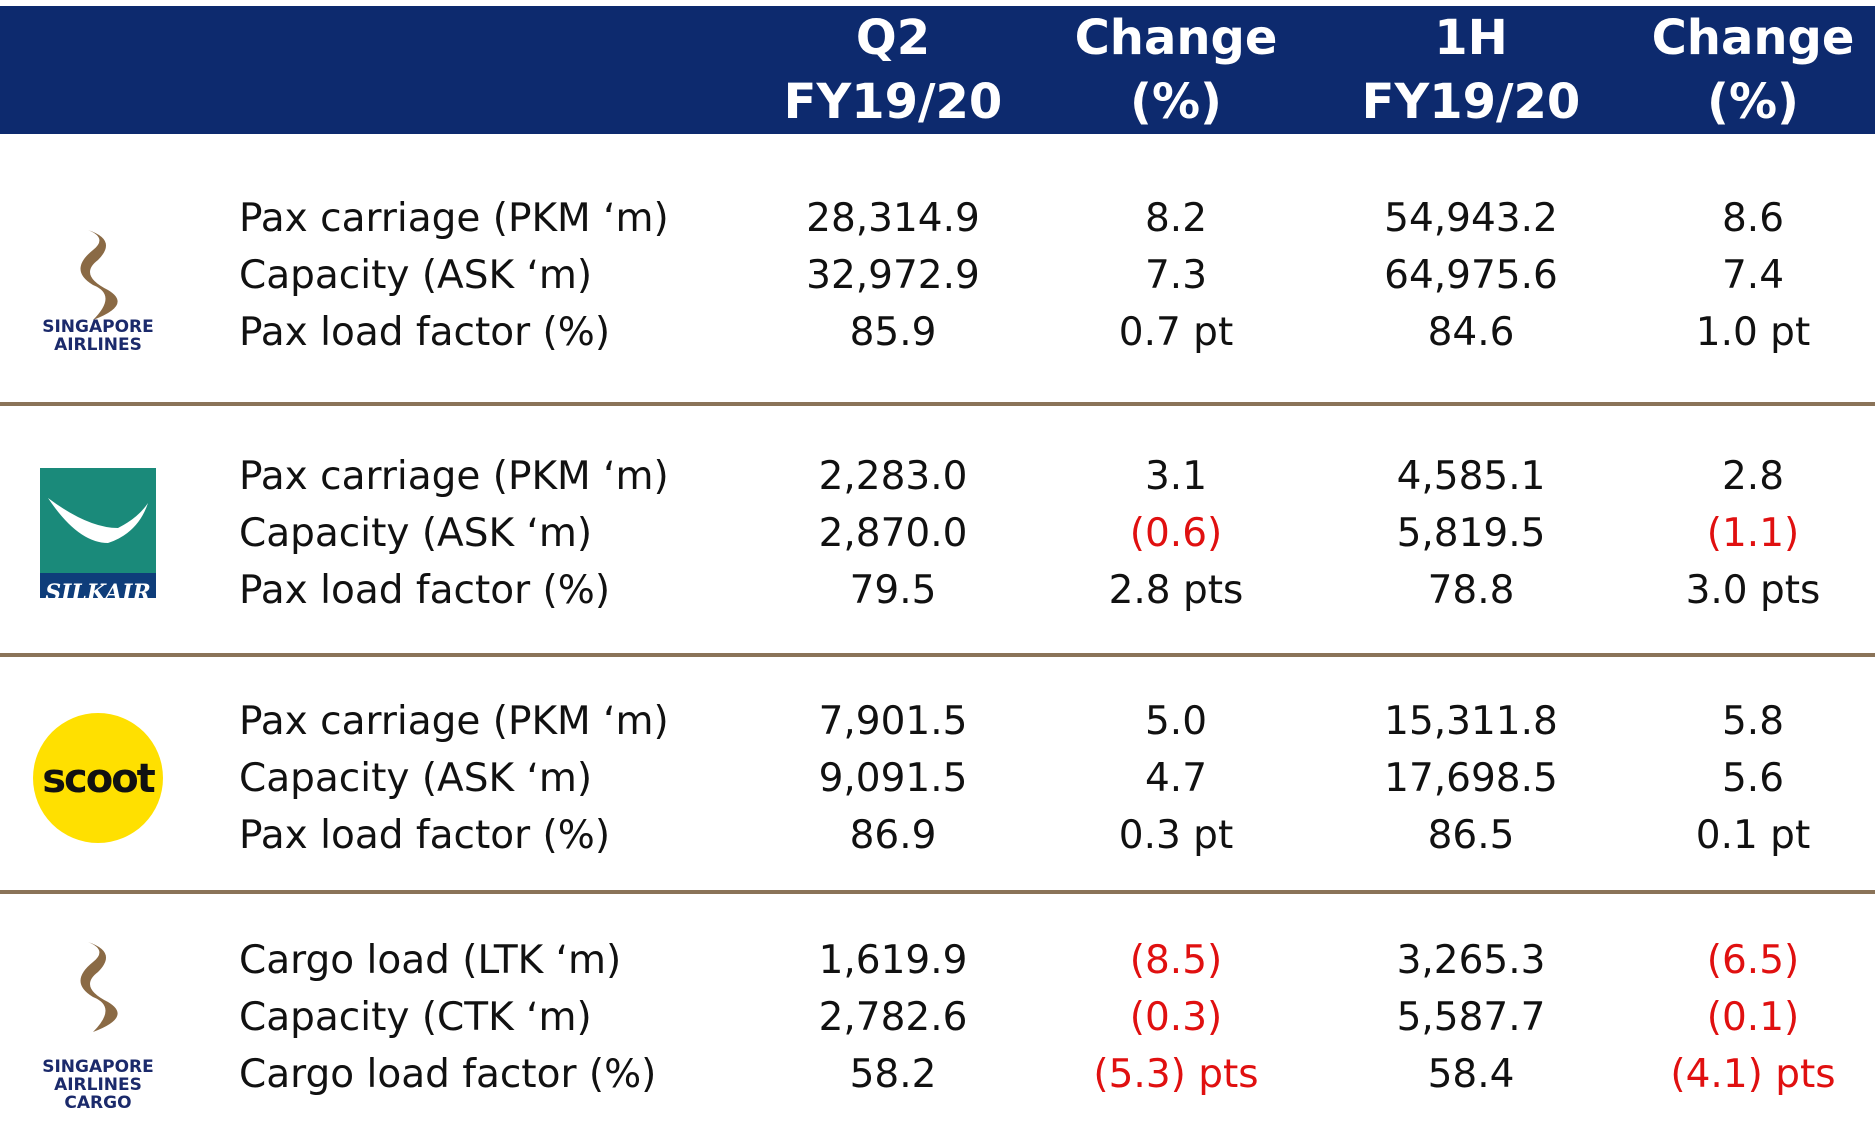  I want to click on cell-value: 2,283.0, so click(893, 476).